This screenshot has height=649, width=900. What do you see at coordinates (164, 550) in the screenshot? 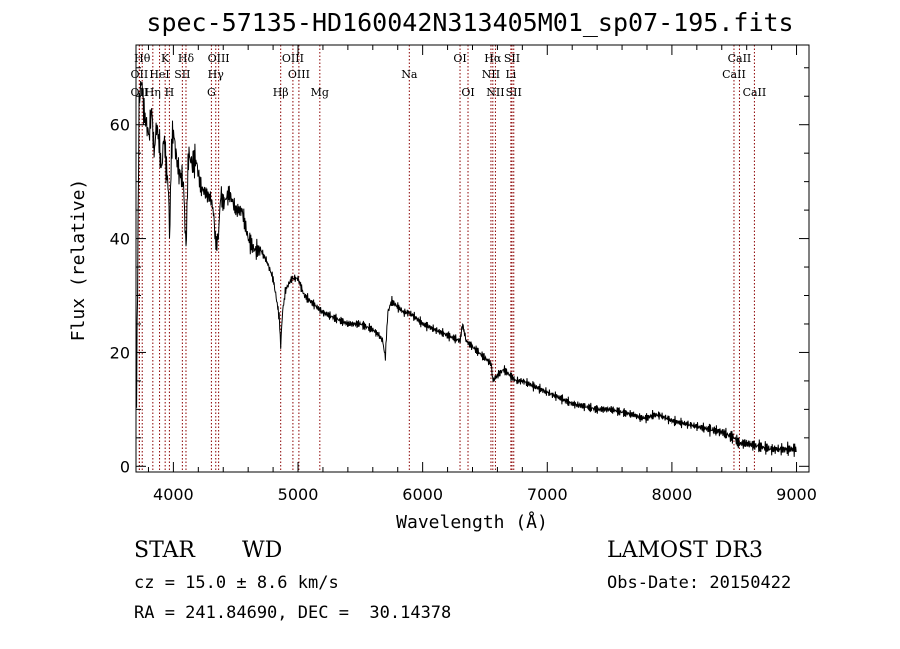
I see `object-class: STAR` at bounding box center [164, 550].